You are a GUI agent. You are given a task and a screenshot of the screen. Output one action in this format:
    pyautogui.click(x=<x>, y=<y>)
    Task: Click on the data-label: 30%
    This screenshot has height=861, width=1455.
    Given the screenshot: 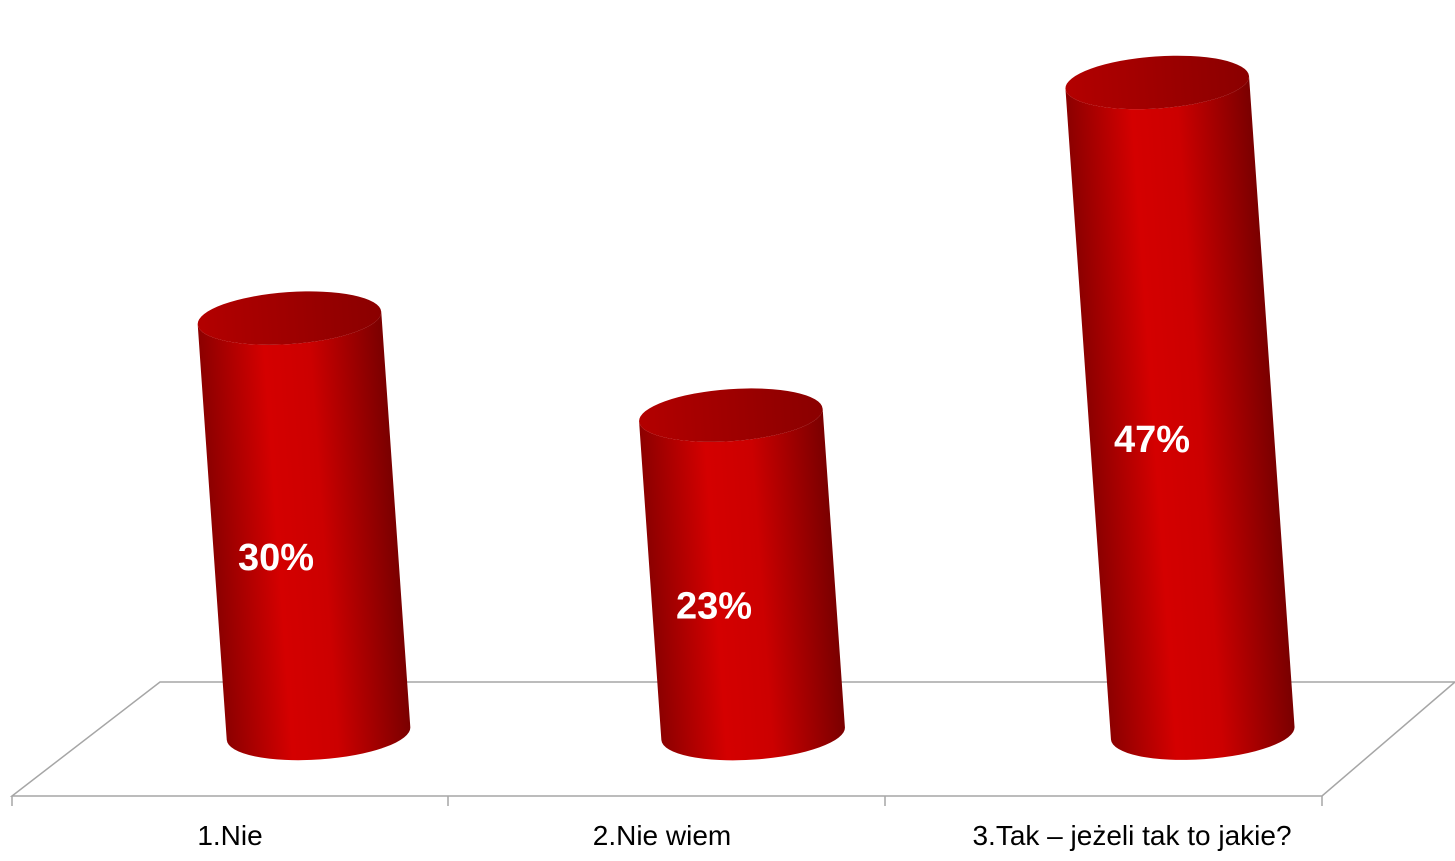 What is the action you would take?
    pyautogui.click(x=276, y=558)
    